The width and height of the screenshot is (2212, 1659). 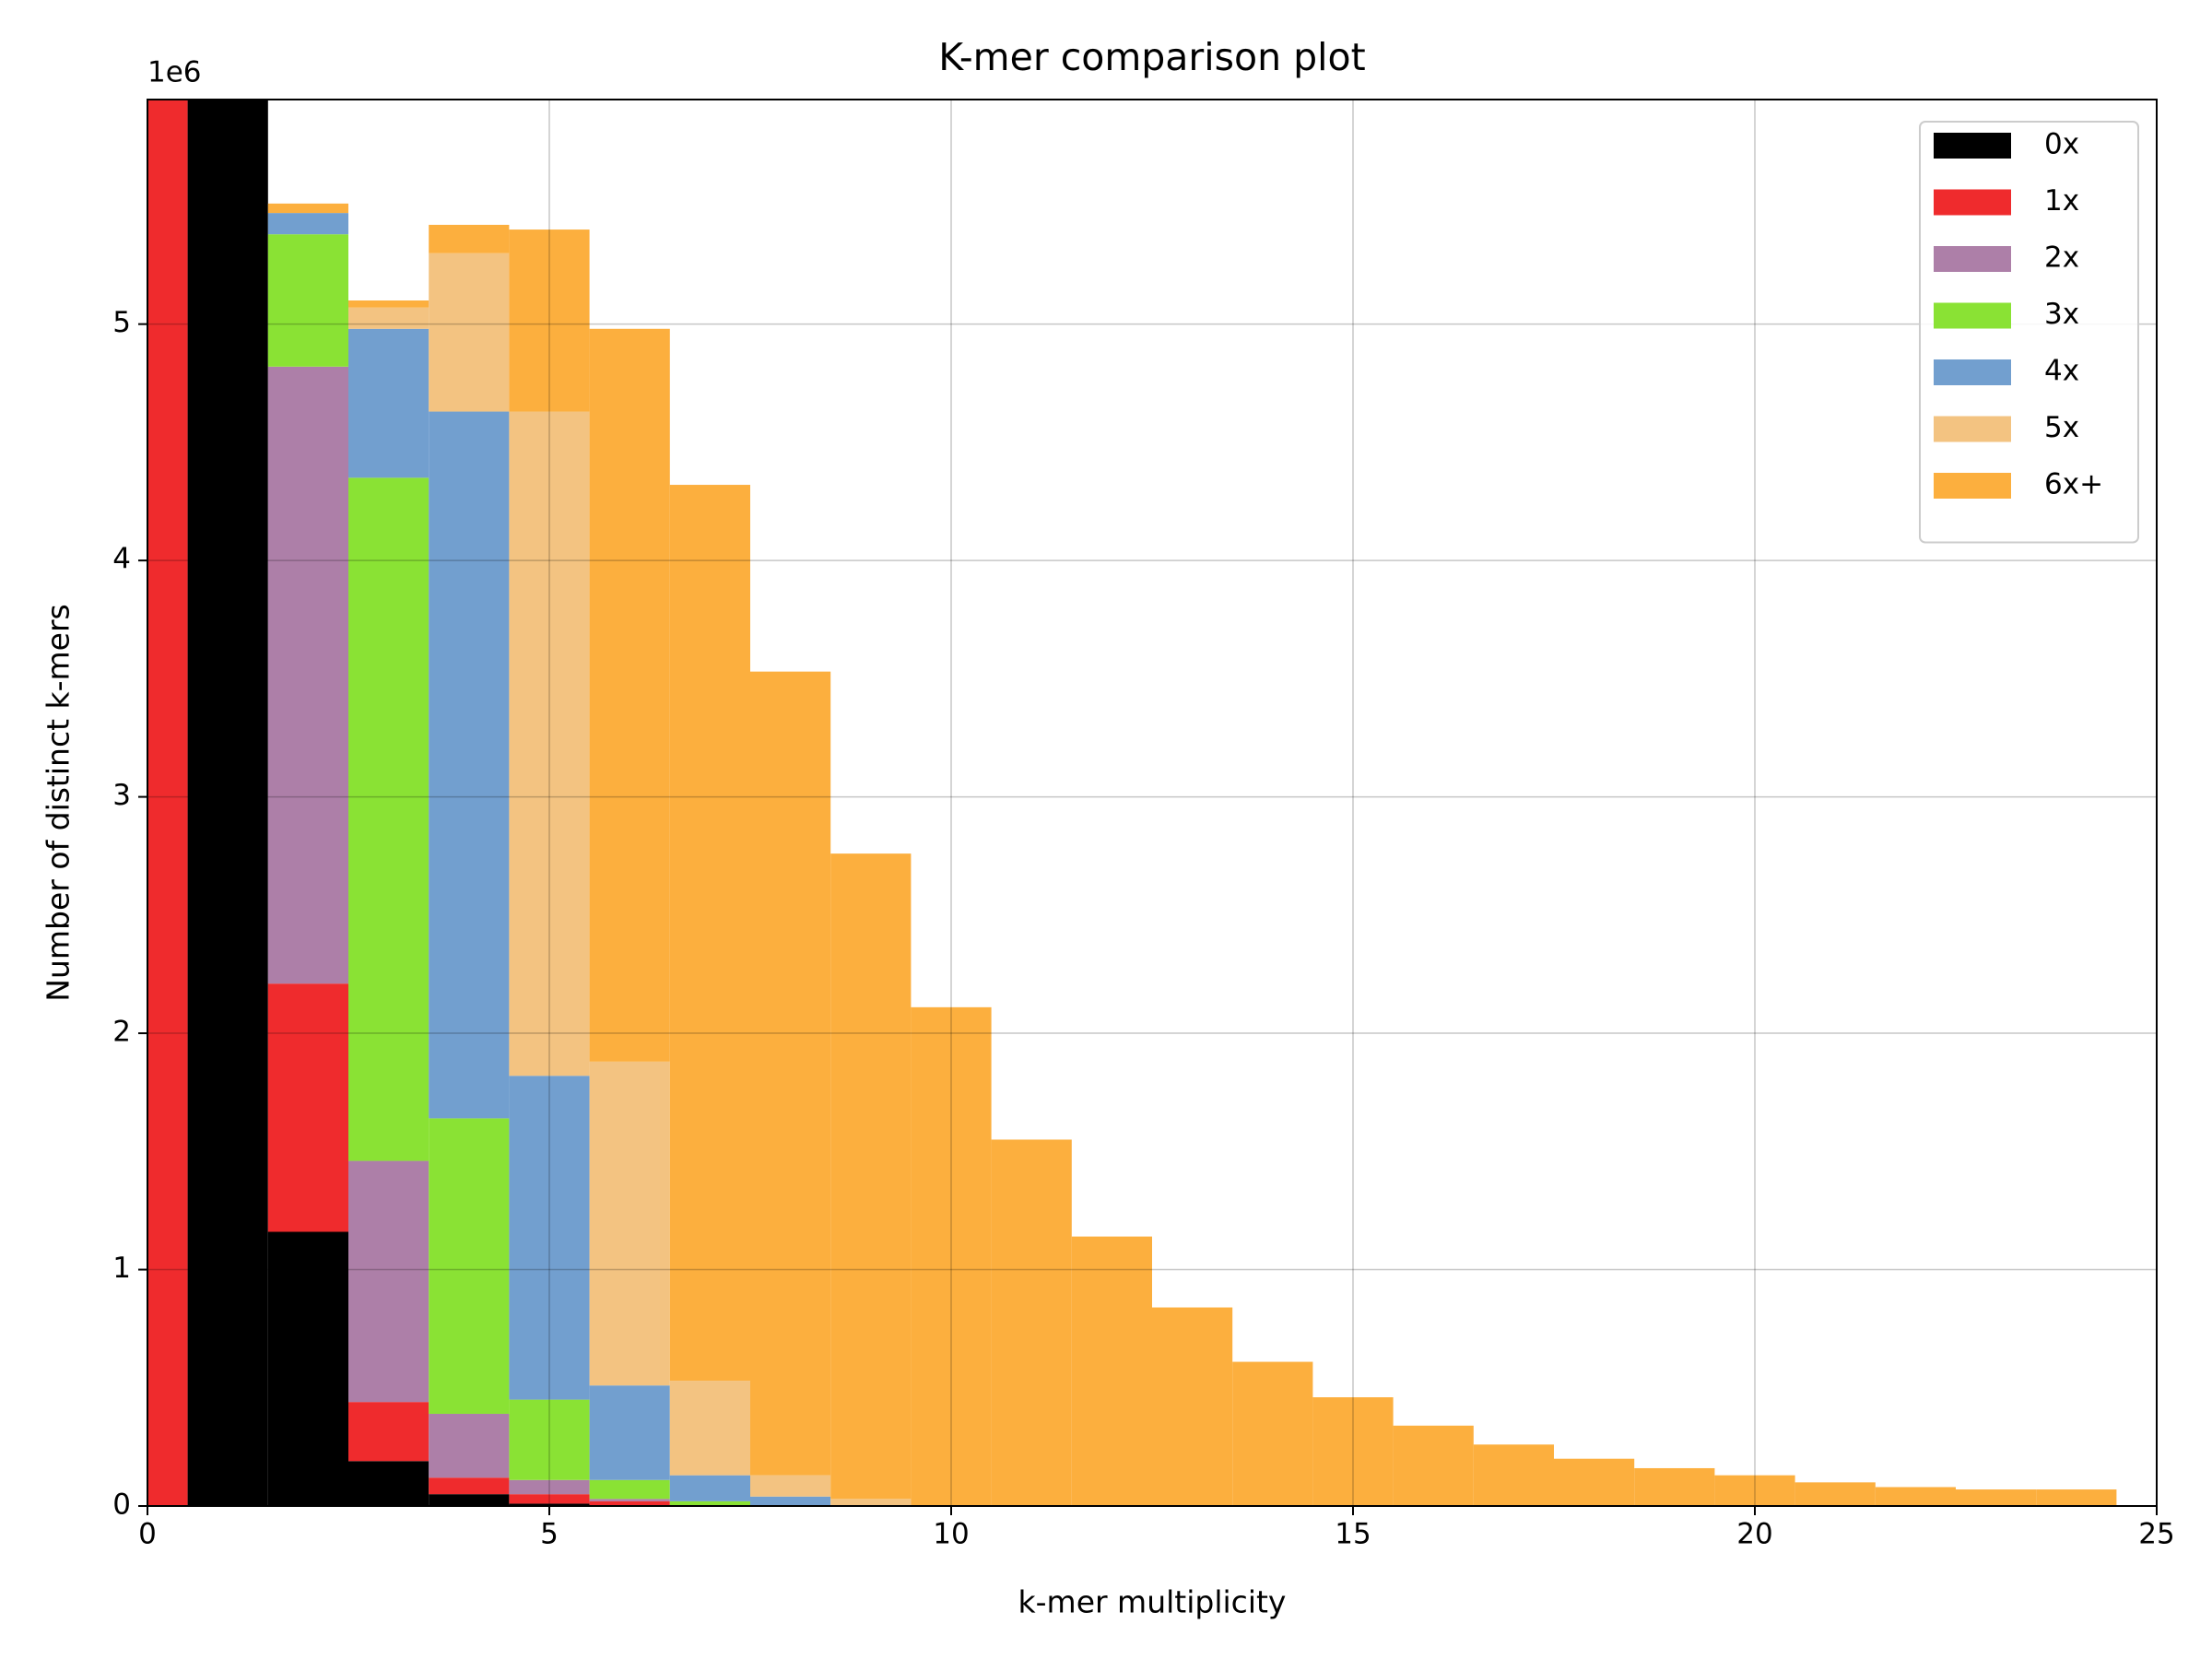 I want to click on legend-label: 6x+, so click(x=2073, y=484).